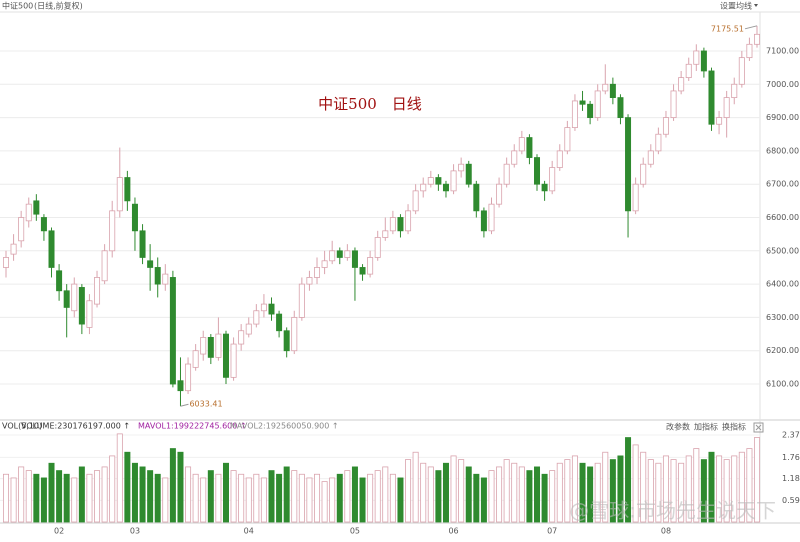  What do you see at coordinates (678, 427) in the screenshot?
I see `indicator-button: 改参数` at bounding box center [678, 427].